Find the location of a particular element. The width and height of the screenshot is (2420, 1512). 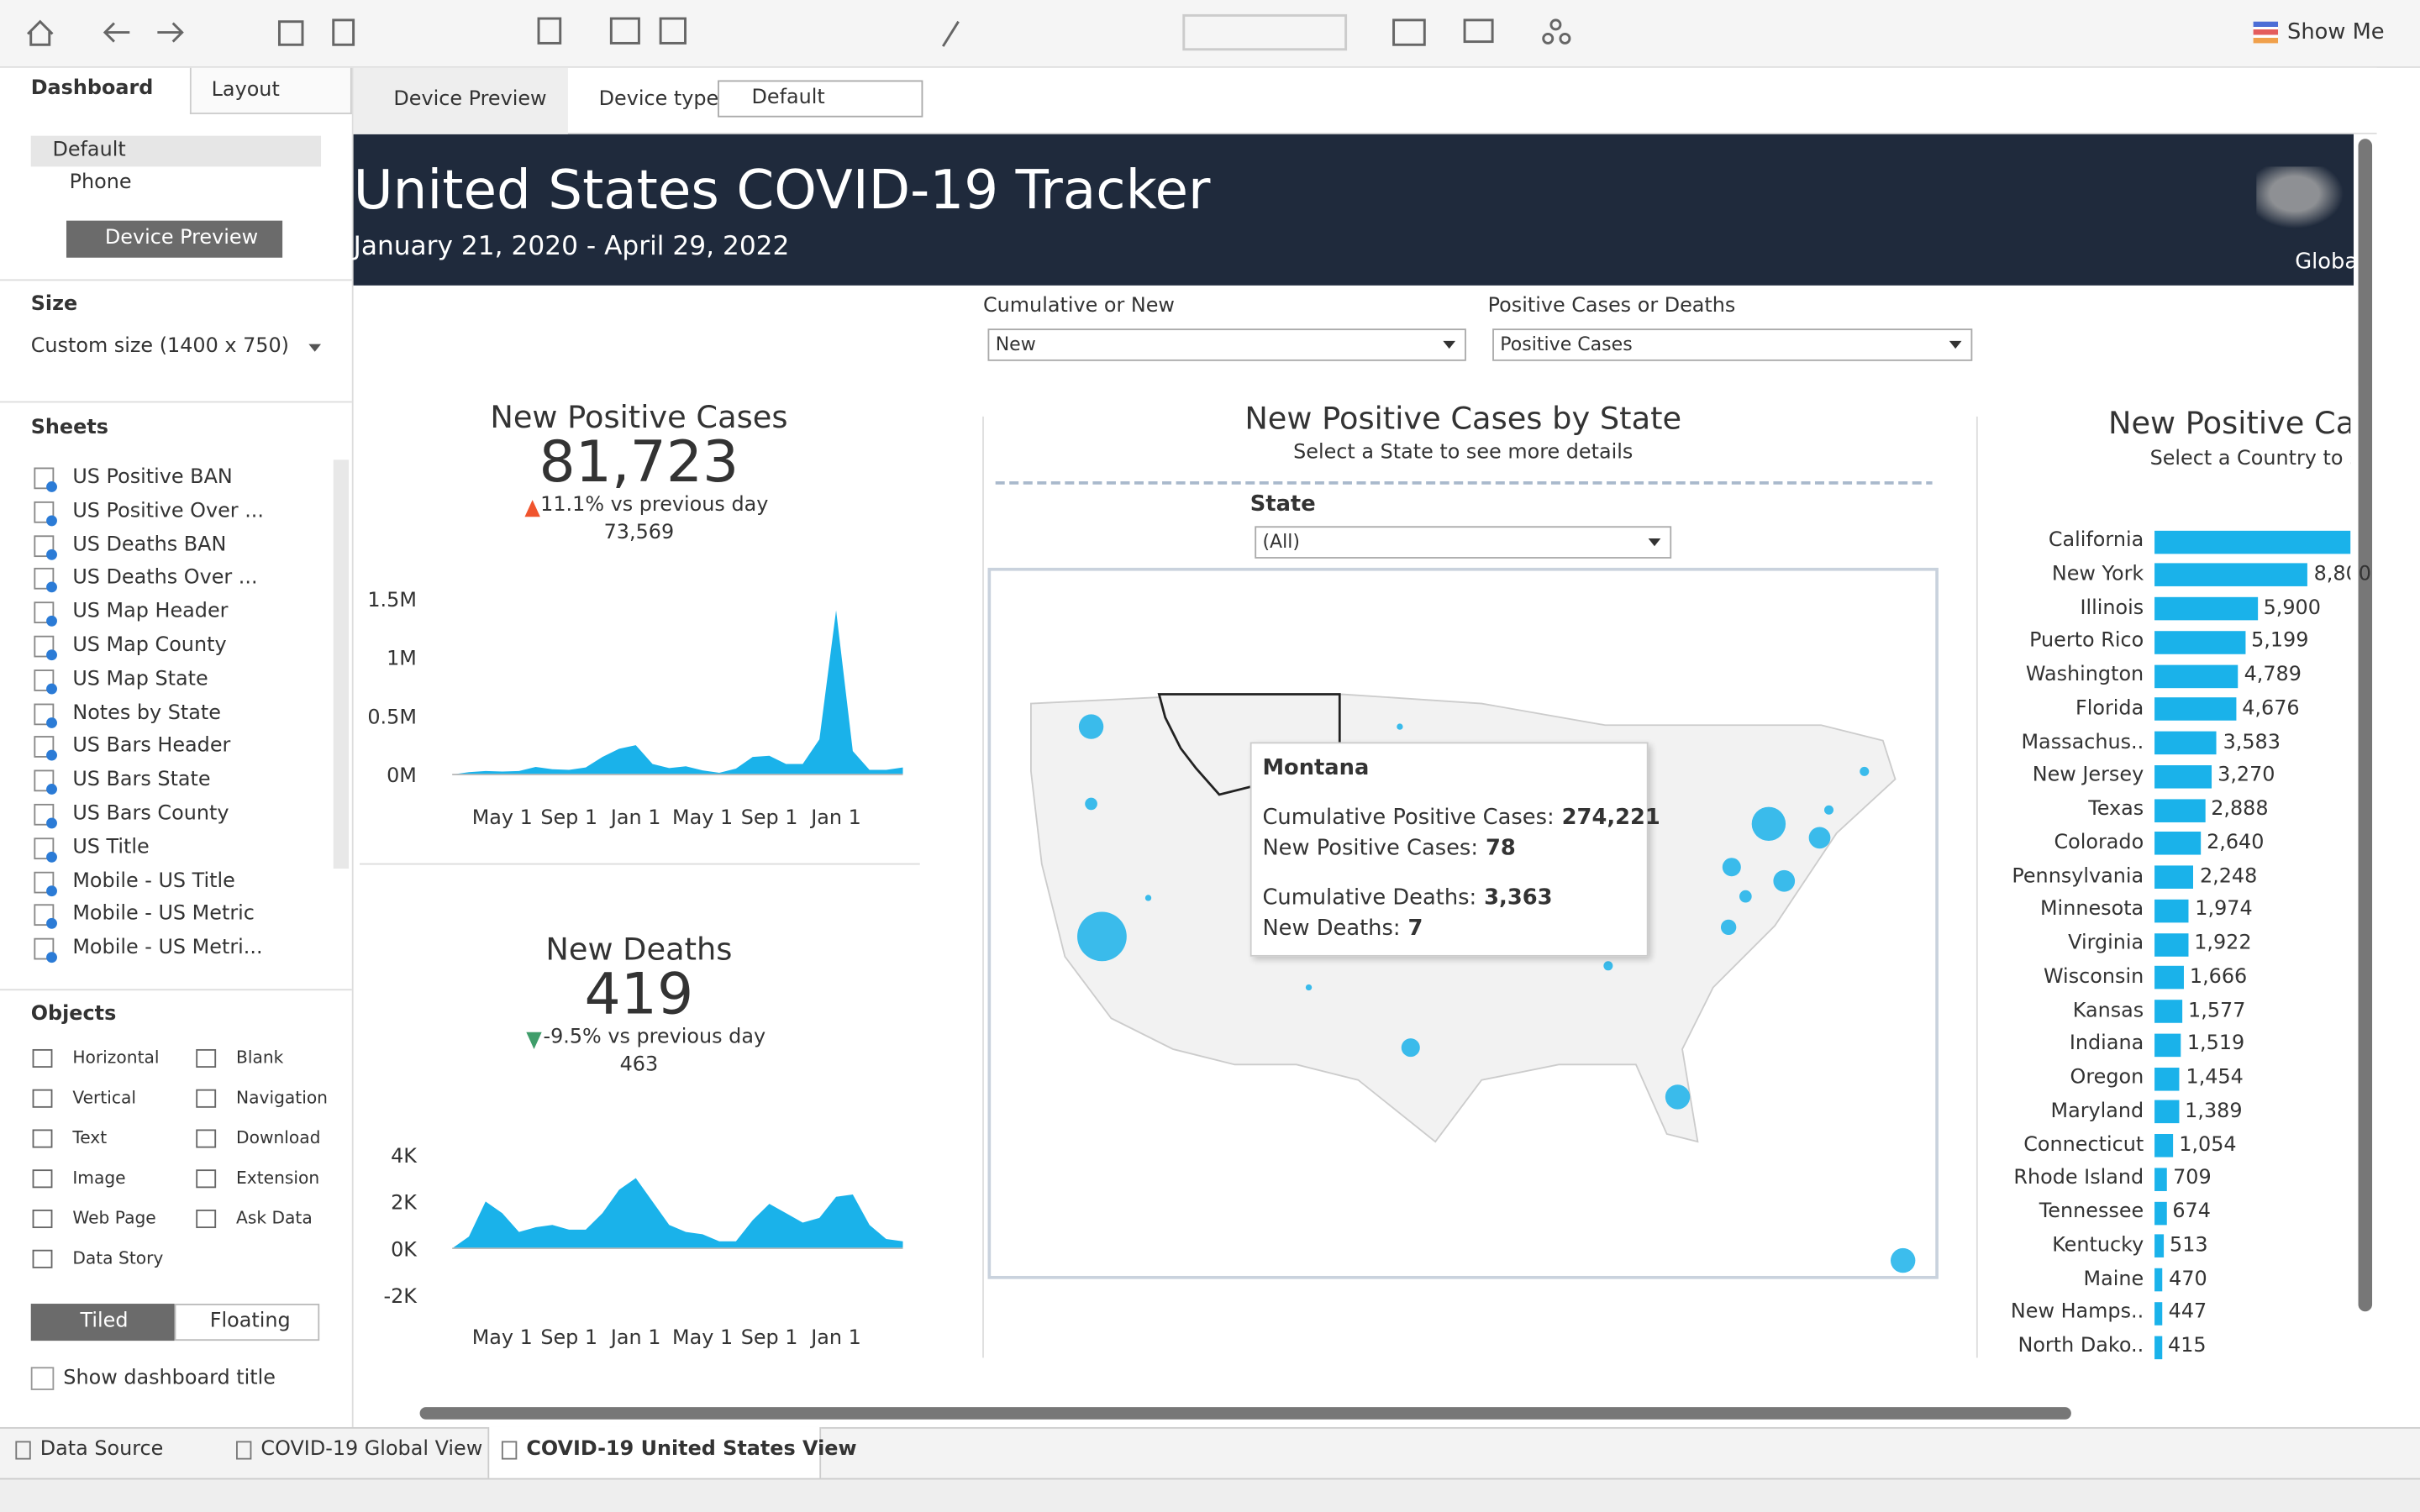

object-item: Ask Data is located at coordinates (274, 1218).